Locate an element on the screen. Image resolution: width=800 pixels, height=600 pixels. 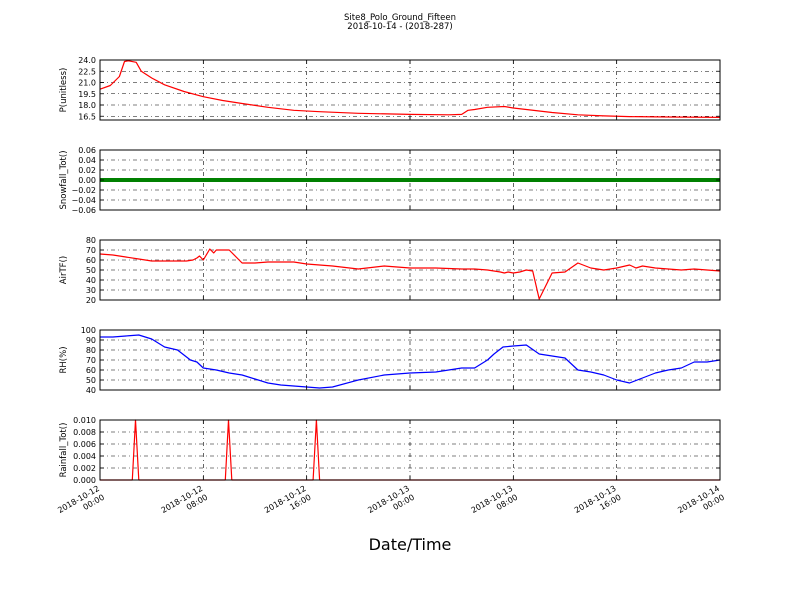
y-axis-label: Snowfall_Tot() is located at coordinates (64, 179).